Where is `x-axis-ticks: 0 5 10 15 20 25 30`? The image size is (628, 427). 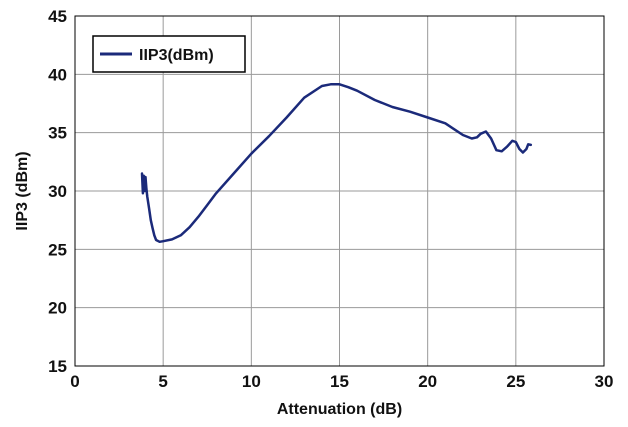
x-axis-ticks: 0 5 10 15 20 25 30 is located at coordinates (341, 381).